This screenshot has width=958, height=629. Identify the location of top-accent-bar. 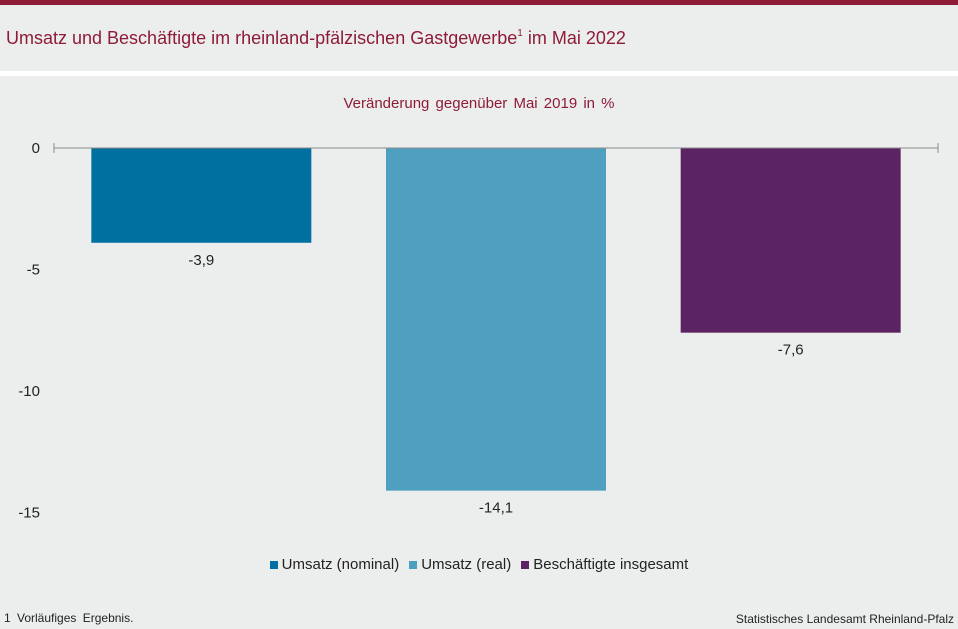
(479, 2).